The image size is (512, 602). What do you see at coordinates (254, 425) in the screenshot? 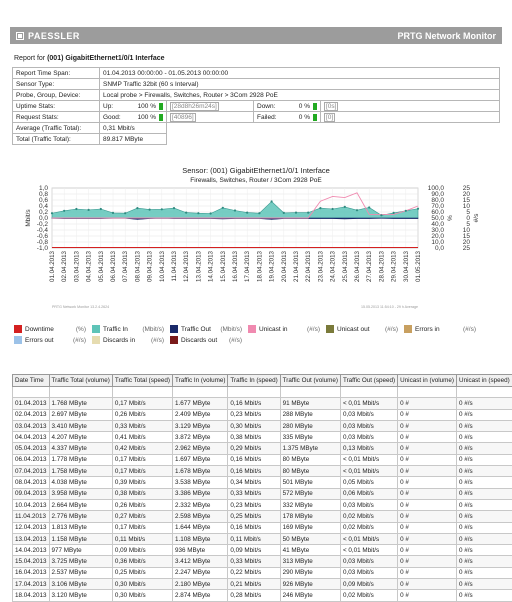
I see `table-cell: 0,30 Mbit/s` at bounding box center [254, 425].